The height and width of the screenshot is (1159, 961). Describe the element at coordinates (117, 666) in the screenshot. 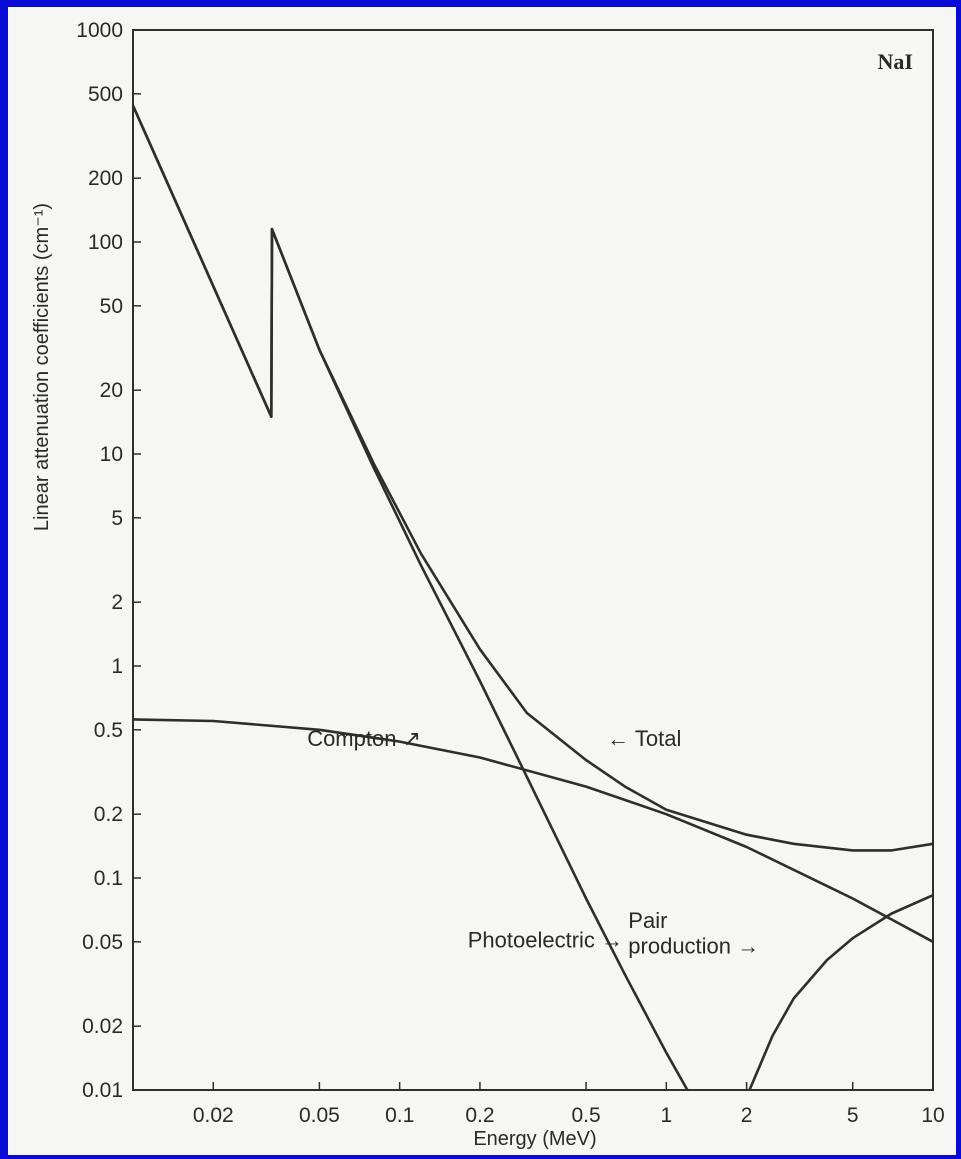

I see `y-tick-label: 1` at that location.